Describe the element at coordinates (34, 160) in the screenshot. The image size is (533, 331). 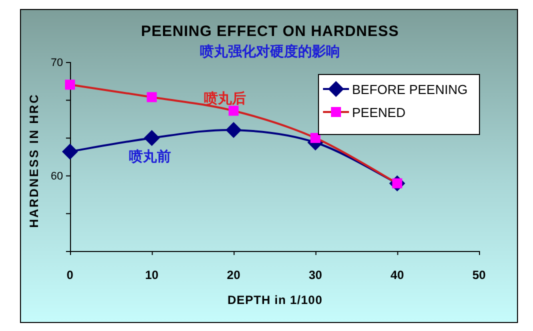
I see `y-axis-title: HARDNESS IN HRC` at that location.